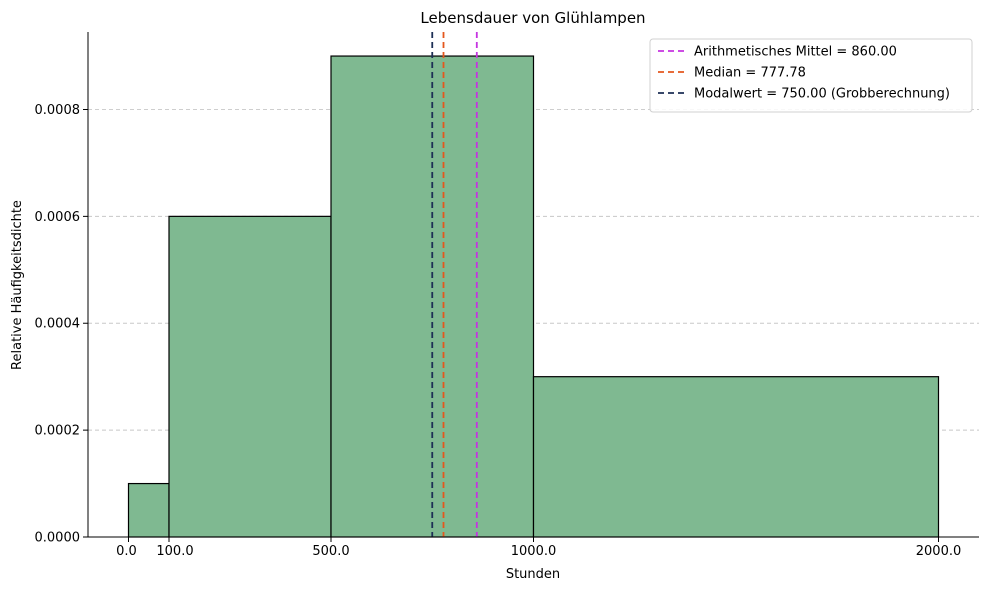  What do you see at coordinates (58, 110) in the screenshot?
I see `y-tick-label: 0.0008` at bounding box center [58, 110].